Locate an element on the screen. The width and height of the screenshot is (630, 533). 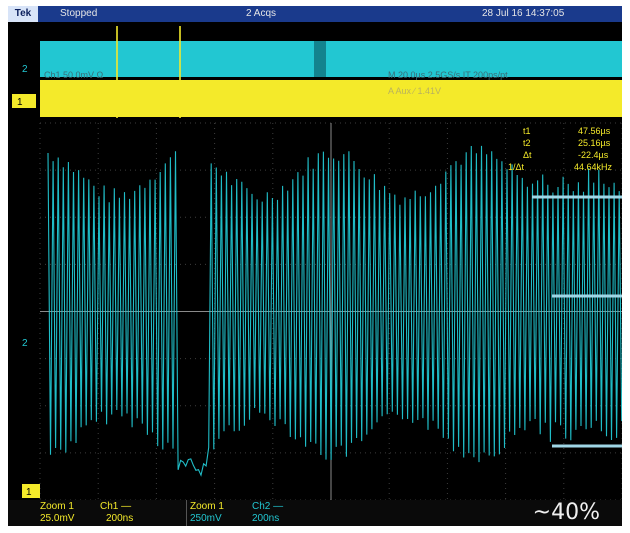
ch1-overview-marker: 1 is located at coordinates (20, 102).